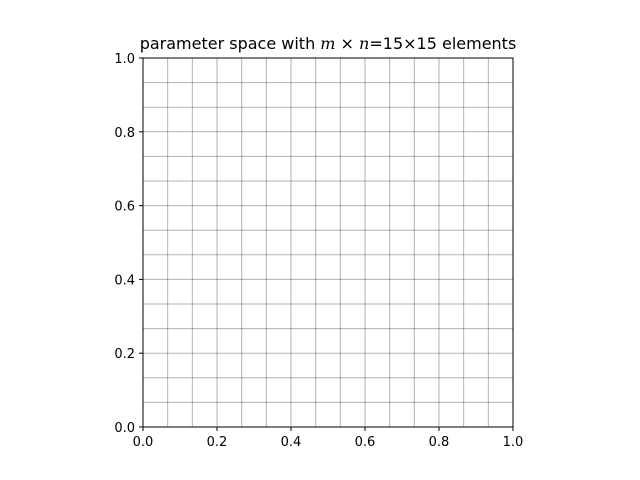 This screenshot has width=640, height=480. What do you see at coordinates (442, 43) in the screenshot?
I see `chart-title-suffix: =15×15 elements` at bounding box center [442, 43].